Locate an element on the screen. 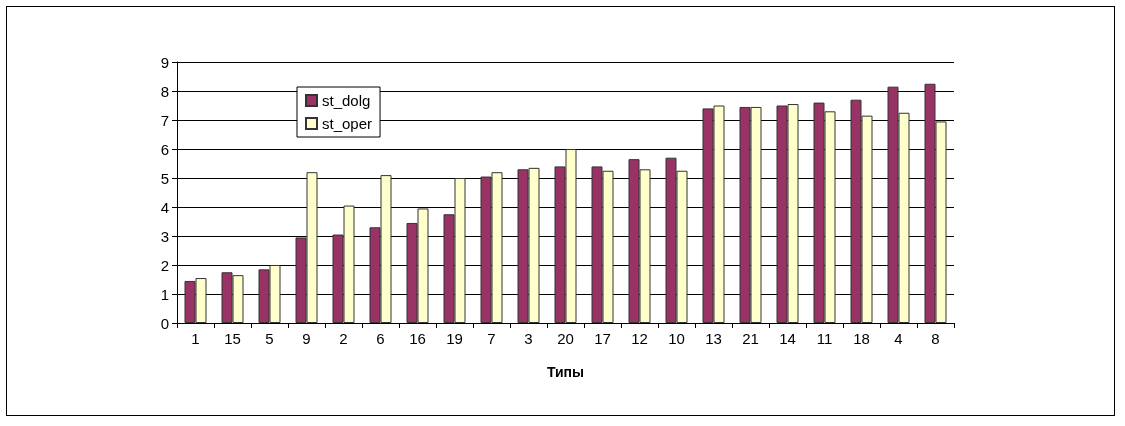  x-tick-label: 11 is located at coordinates (824, 338).